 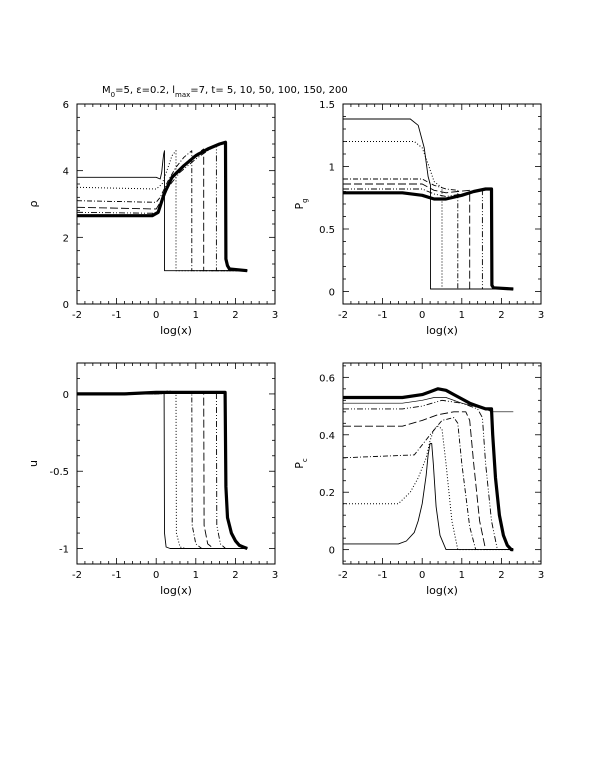 I want to click on y-tick-label: -0.5, so click(x=59, y=472).